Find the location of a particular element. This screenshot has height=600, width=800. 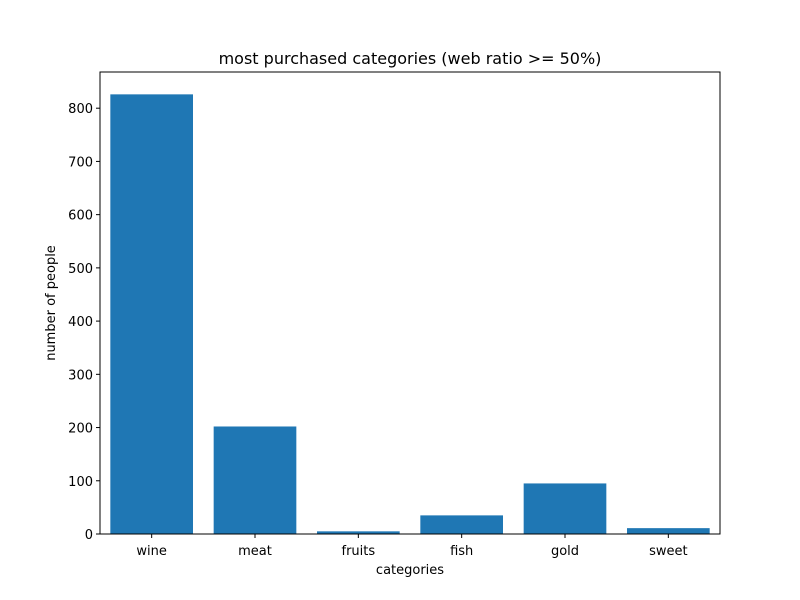

y-axis-ticks: 0 100 200 300 400 500 600 700 800 is located at coordinates (84, 322).